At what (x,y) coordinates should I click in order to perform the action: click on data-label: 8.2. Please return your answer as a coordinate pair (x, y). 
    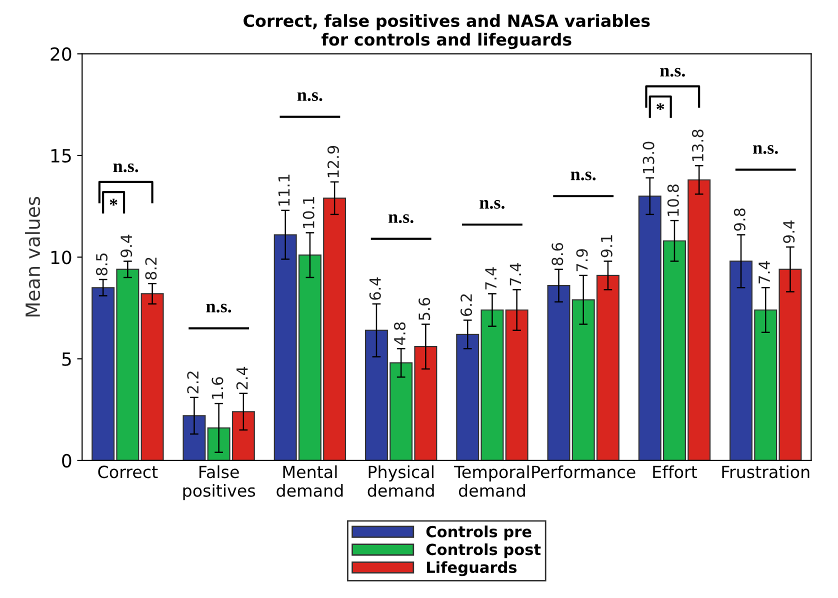
    Looking at the image, I should click on (151, 269).